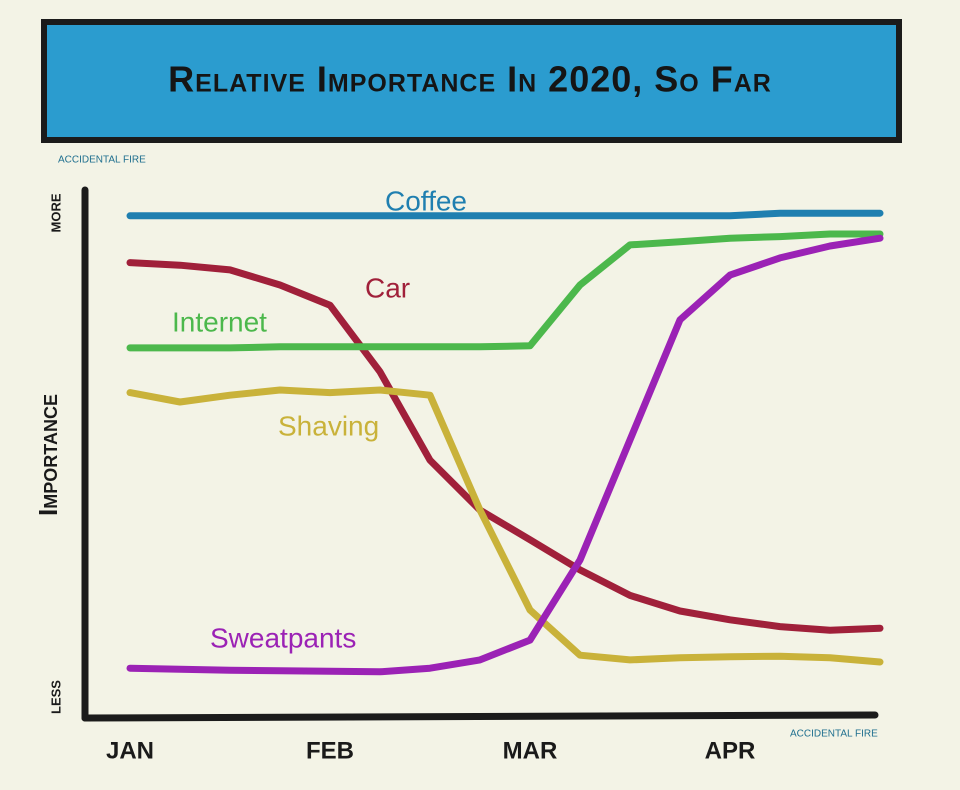 The image size is (960, 790). What do you see at coordinates (387, 287) in the screenshot?
I see `series-label: Car` at bounding box center [387, 287].